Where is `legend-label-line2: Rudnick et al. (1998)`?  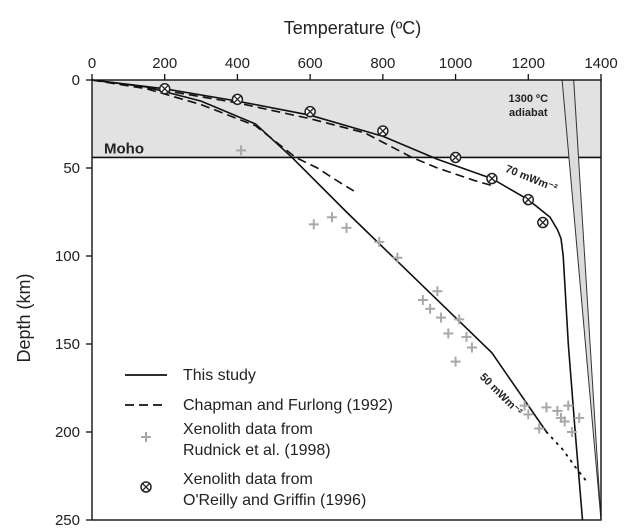
legend-label-line2: Rudnick et al. (1998) is located at coordinates (257, 450).